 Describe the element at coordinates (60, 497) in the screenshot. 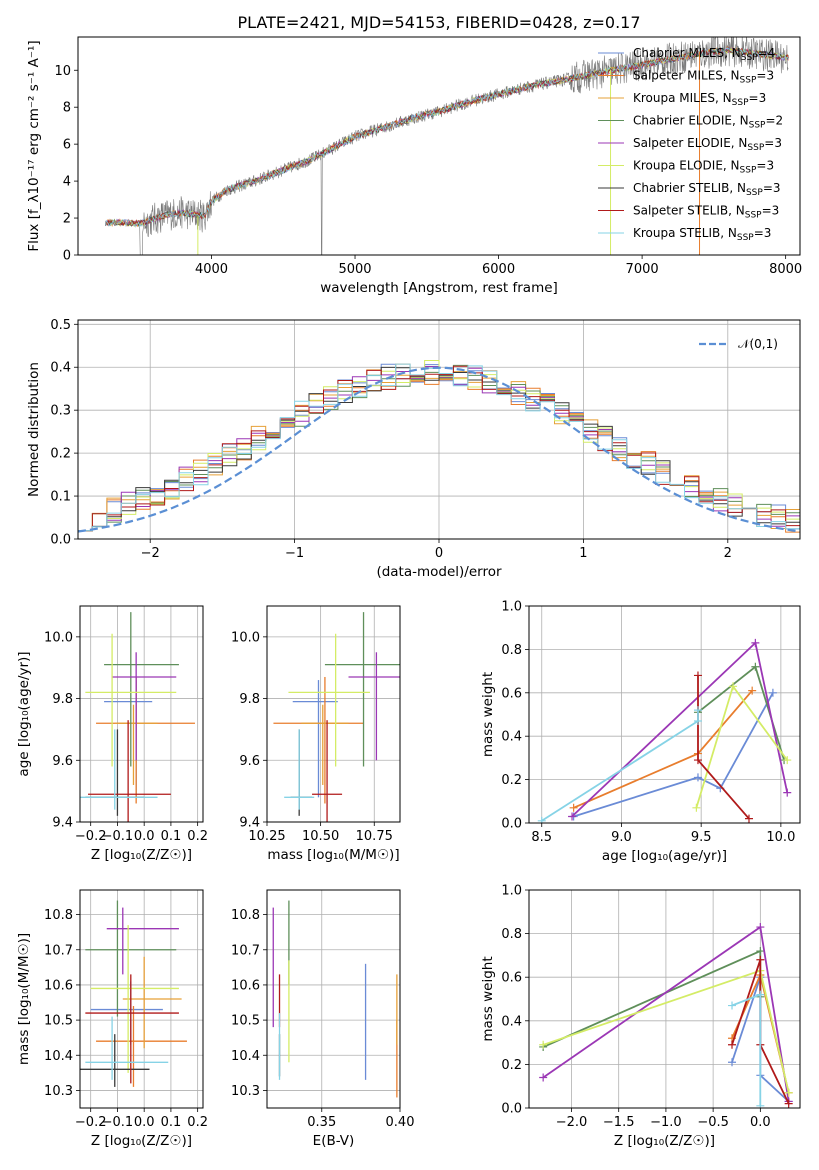

I see `y-tick-label: 0.1` at that location.